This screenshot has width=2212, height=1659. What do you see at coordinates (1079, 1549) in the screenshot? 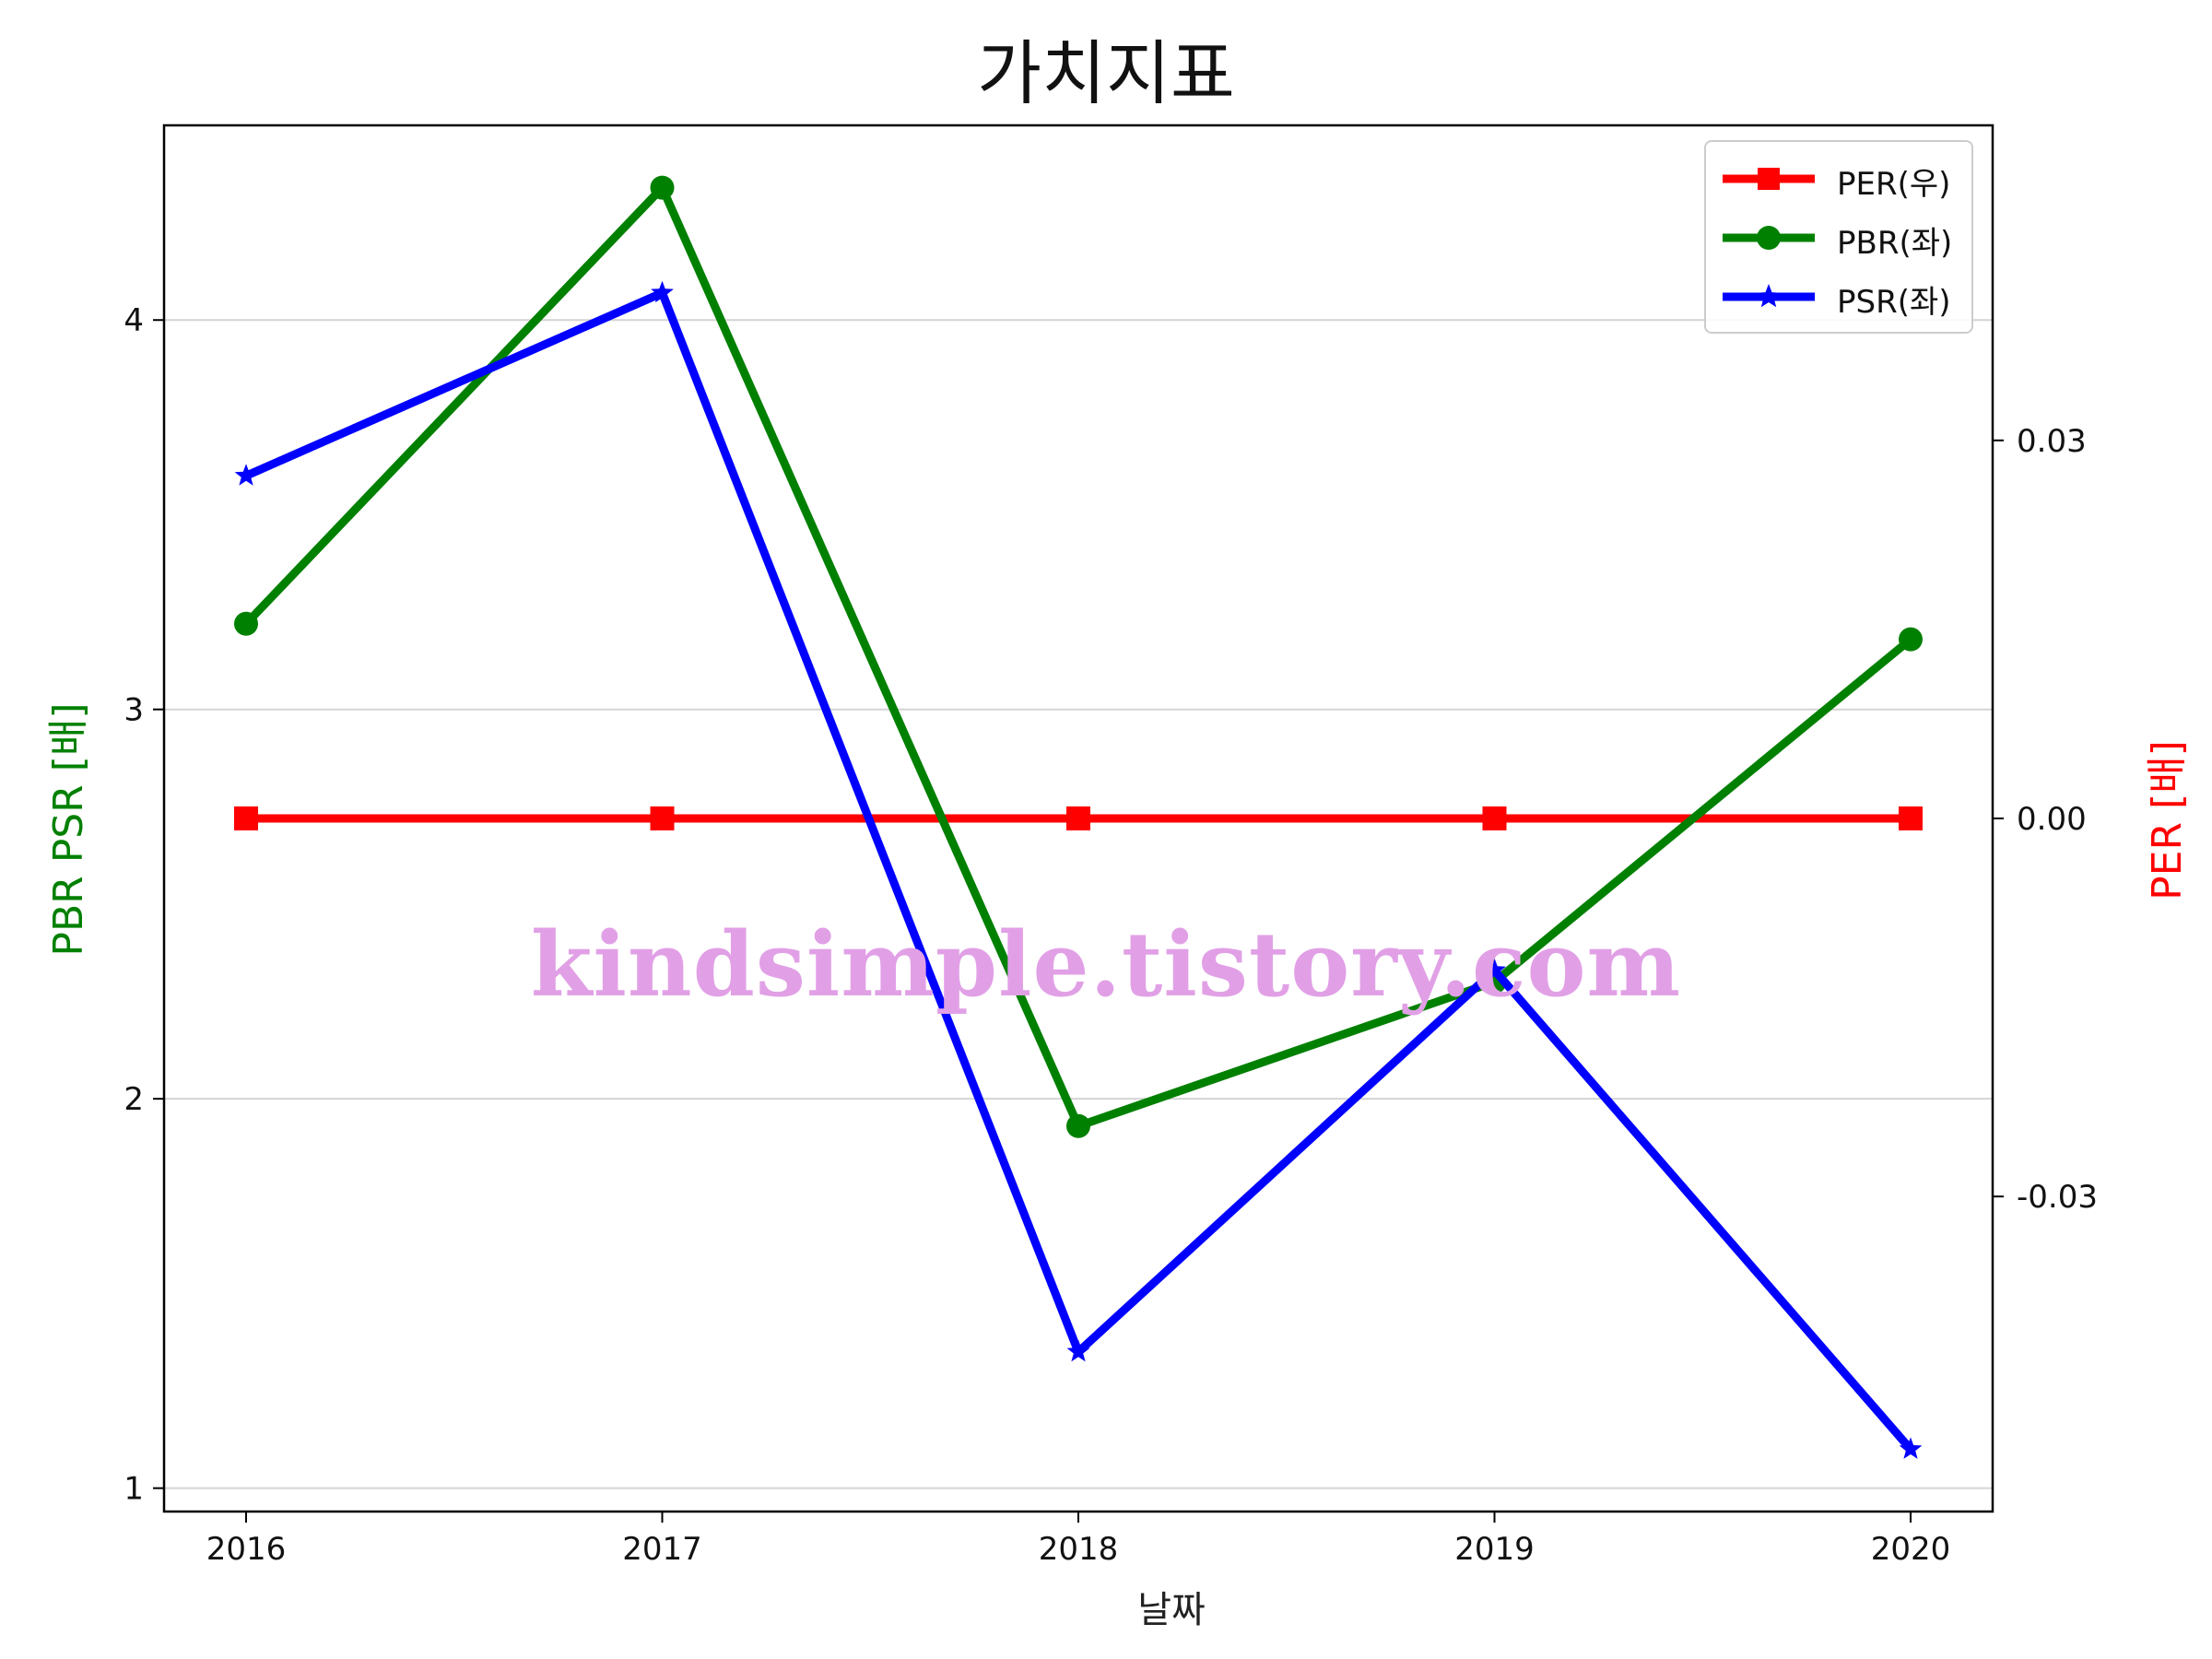
I see `x-tick-label: 2018` at bounding box center [1079, 1549].